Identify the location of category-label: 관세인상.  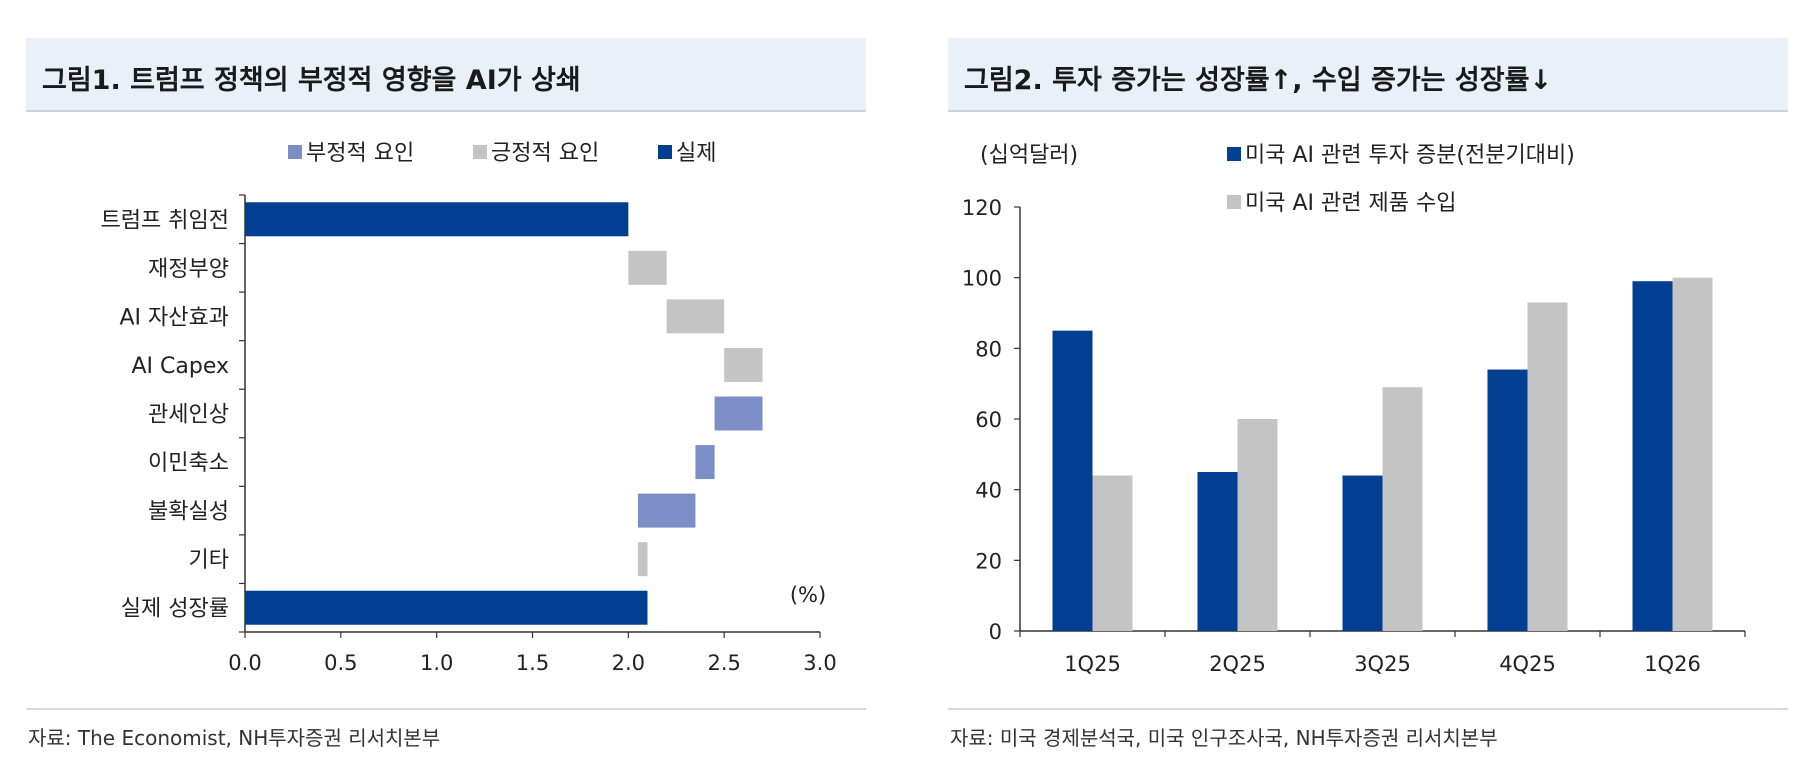
(188, 415).